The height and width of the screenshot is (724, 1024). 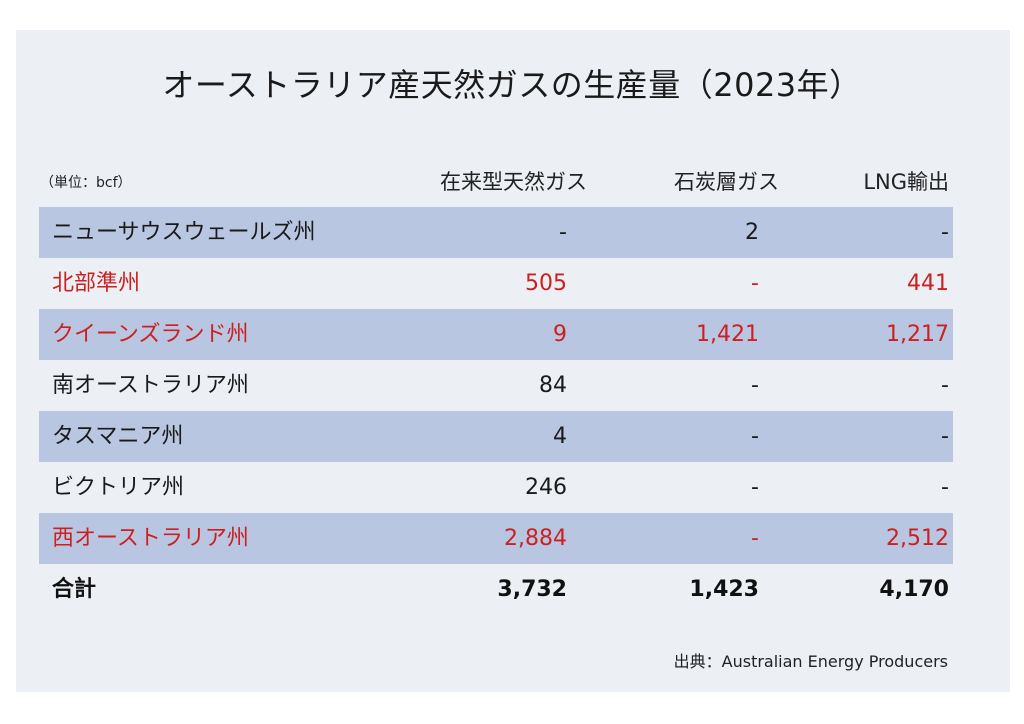 I want to click on table-row: 北部準州 505 - 441, so click(x=496, y=283).